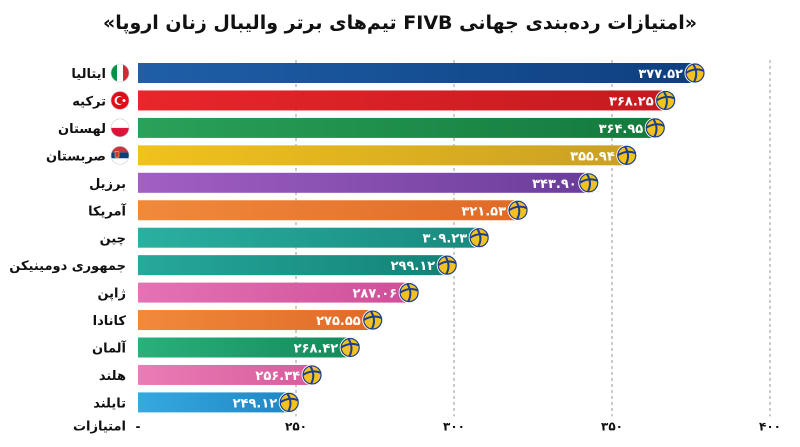  I want to click on category-label: ژاپن, so click(111, 294).